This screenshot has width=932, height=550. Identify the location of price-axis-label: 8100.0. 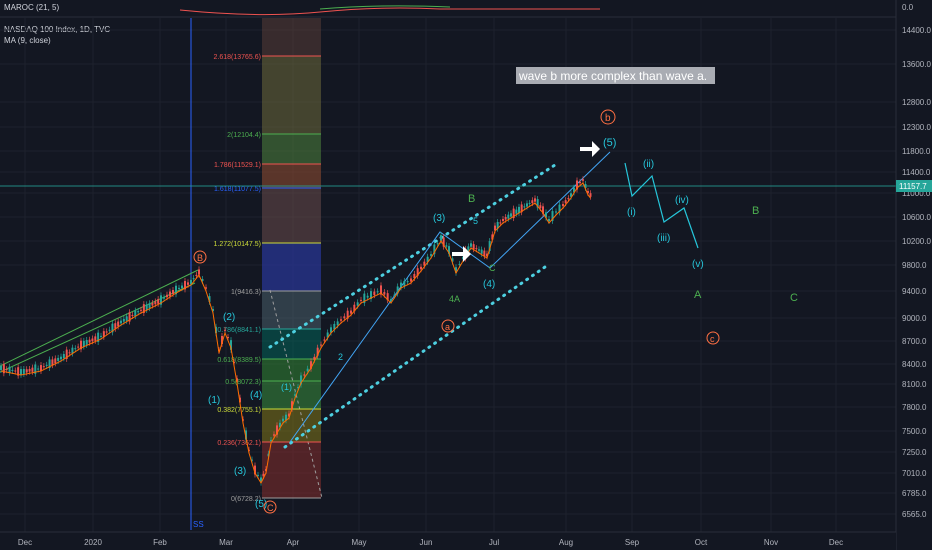
(914, 384).